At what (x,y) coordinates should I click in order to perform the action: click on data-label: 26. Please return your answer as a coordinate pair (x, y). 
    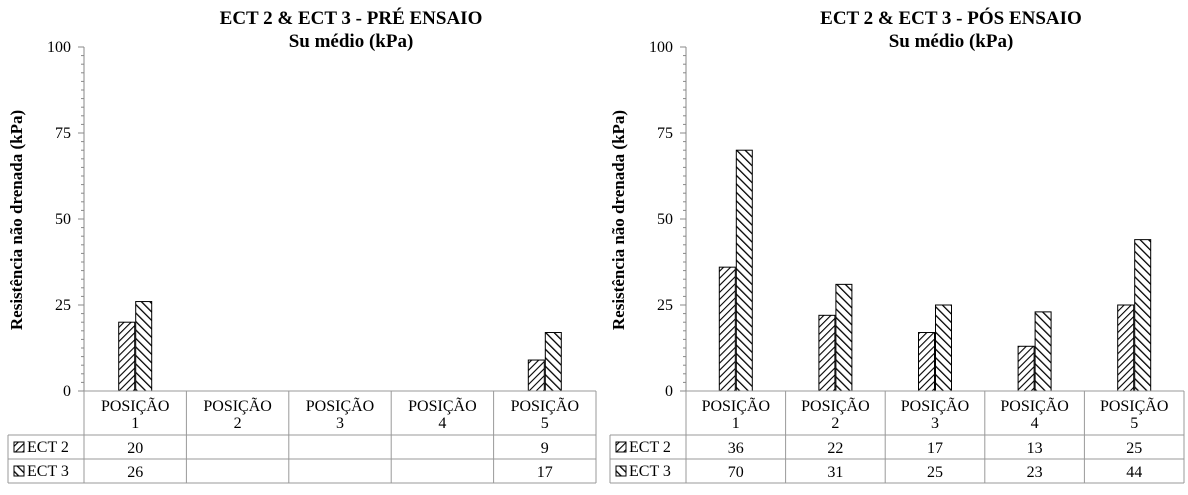
    Looking at the image, I should click on (135, 472).